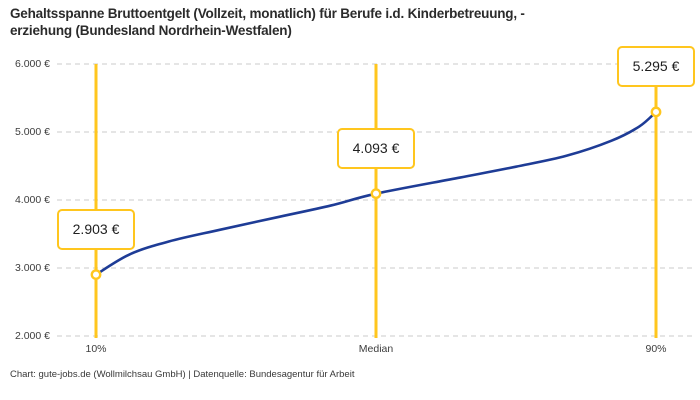 Image resolution: width=700 pixels, height=400 pixels. I want to click on data-point-marker-10%, so click(96, 274).